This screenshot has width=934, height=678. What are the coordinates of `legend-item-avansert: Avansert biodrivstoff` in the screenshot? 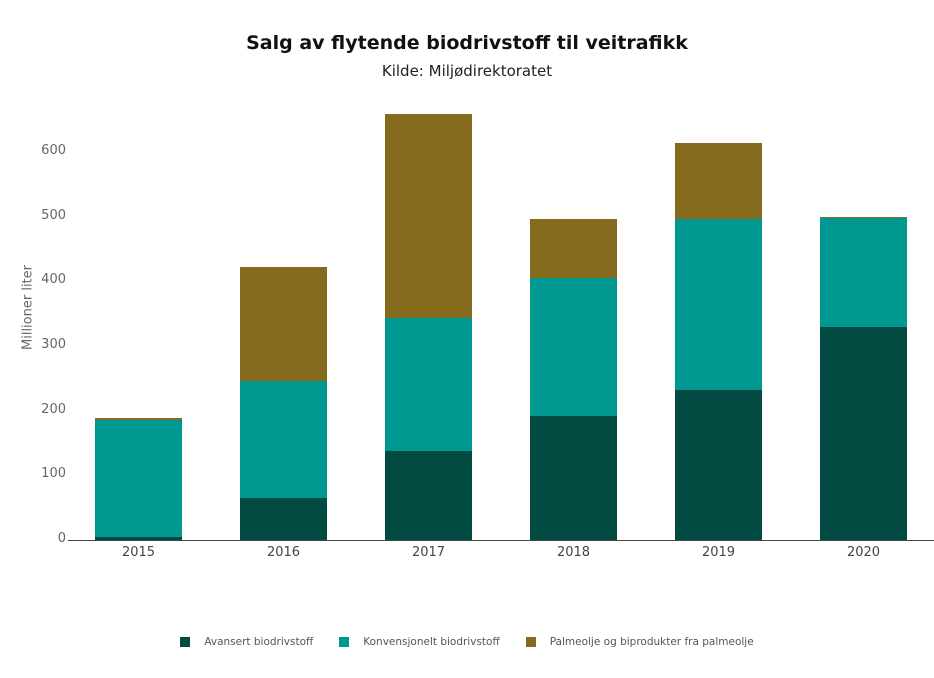 It's located at (246, 642).